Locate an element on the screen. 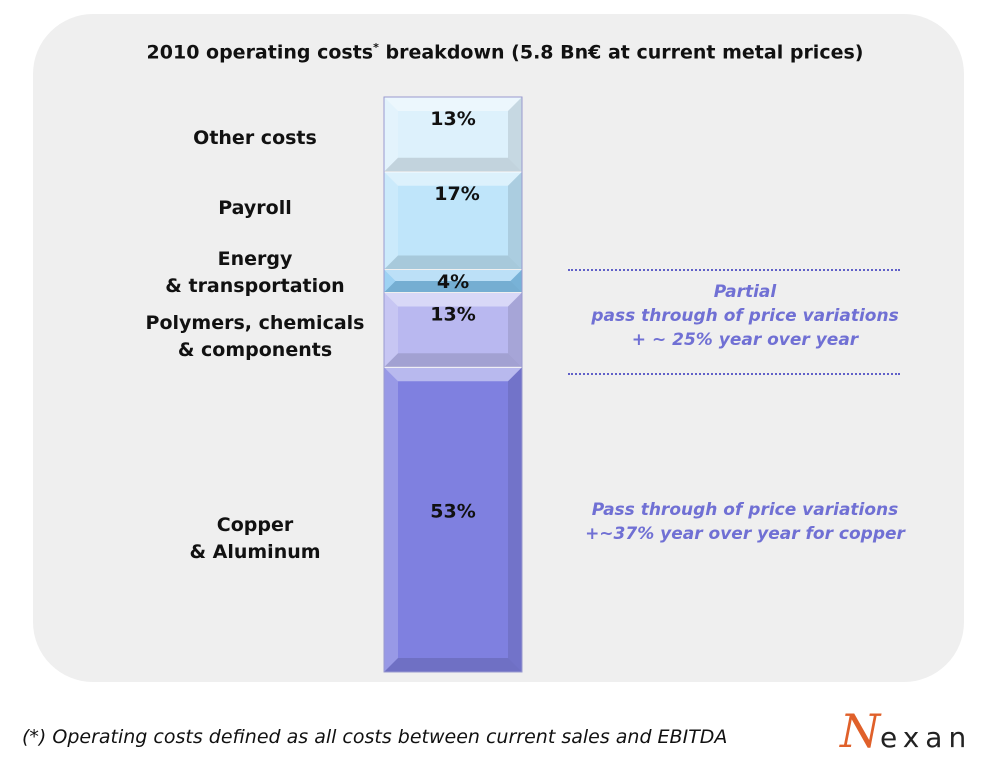  bar-segment-2: 4% is located at coordinates (453, 281).